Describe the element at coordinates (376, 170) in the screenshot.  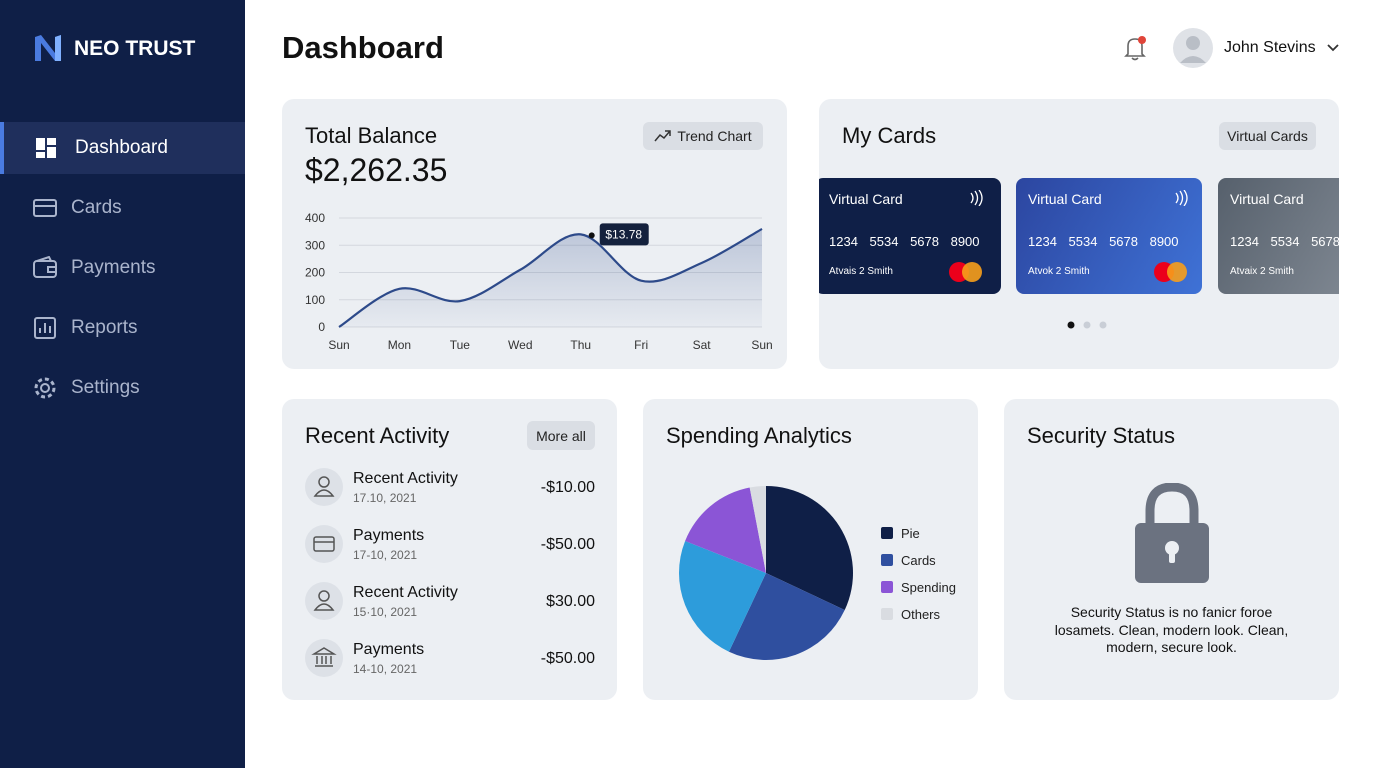
I see `balance-amount: $2,262.35` at that location.